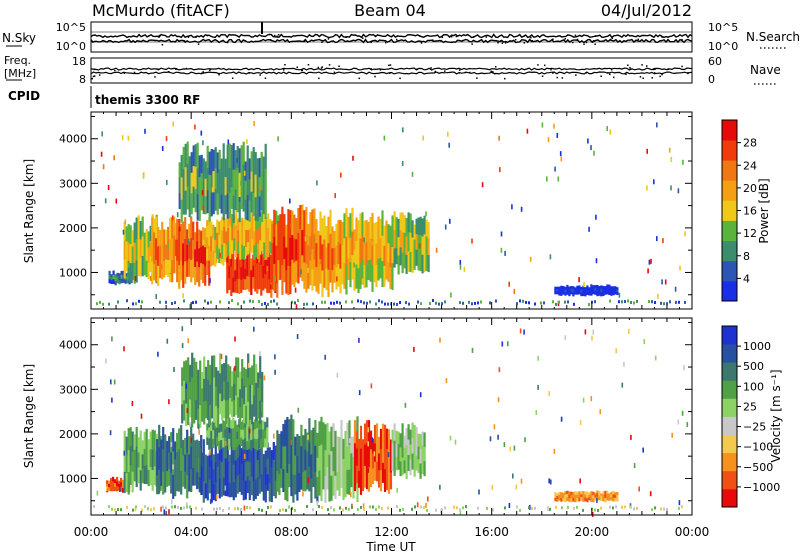  What do you see at coordinates (729, 498) in the screenshot?
I see `velocity-colorbar-swatch` at bounding box center [729, 498].